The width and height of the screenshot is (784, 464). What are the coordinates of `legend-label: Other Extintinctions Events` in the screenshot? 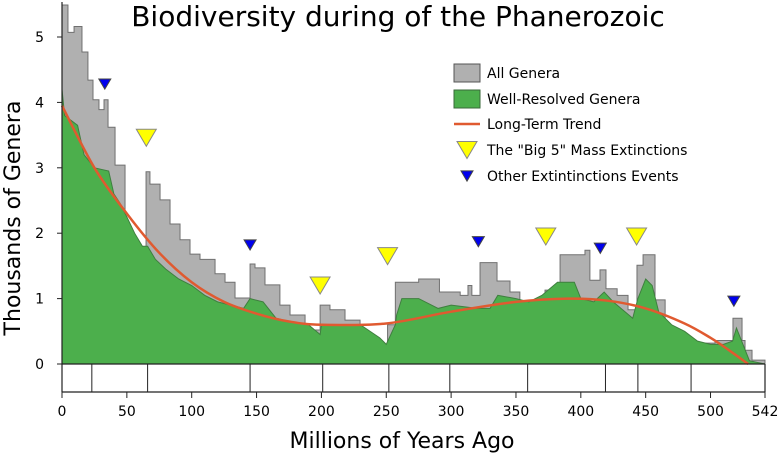 It's located at (583, 177).